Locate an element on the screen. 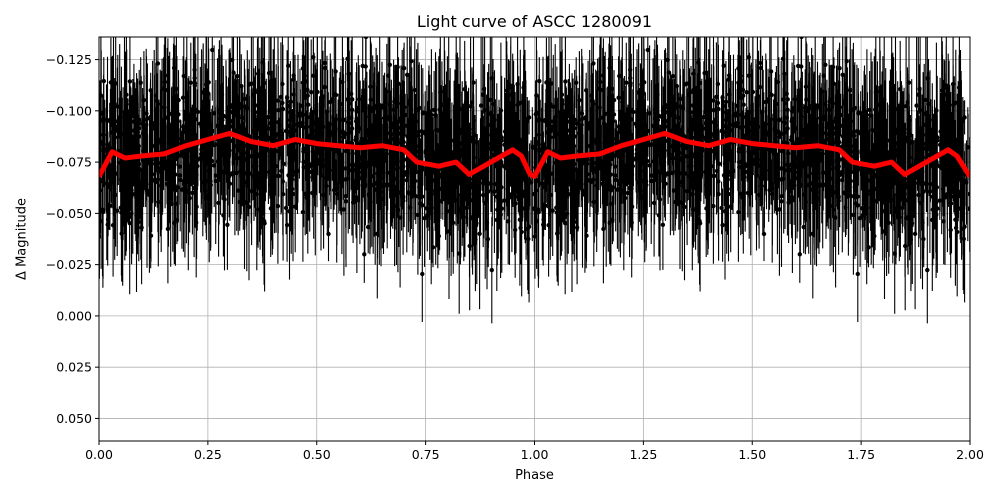  x-tick-label: 1.00 is located at coordinates (535, 454).